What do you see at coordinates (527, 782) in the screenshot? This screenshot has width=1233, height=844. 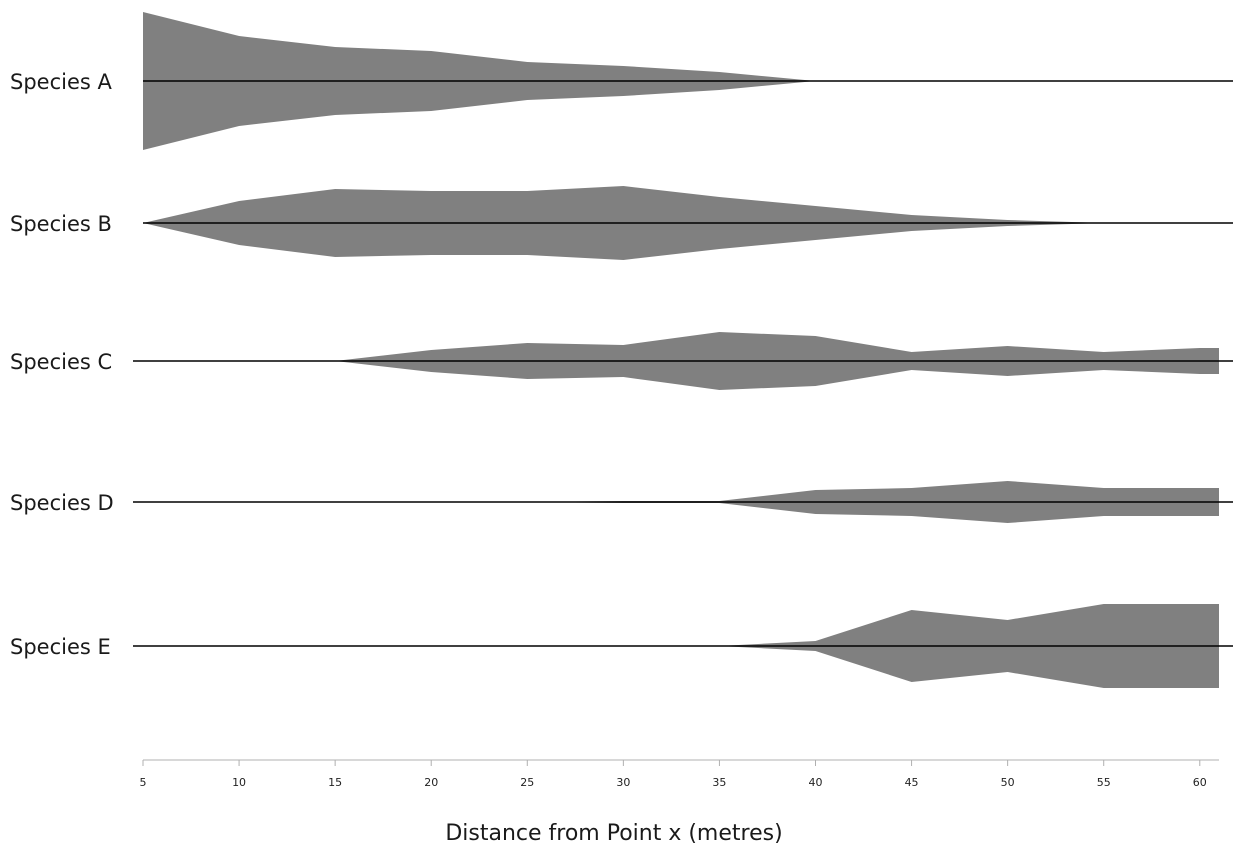 I see `x-tick-label-25: 25` at bounding box center [527, 782].